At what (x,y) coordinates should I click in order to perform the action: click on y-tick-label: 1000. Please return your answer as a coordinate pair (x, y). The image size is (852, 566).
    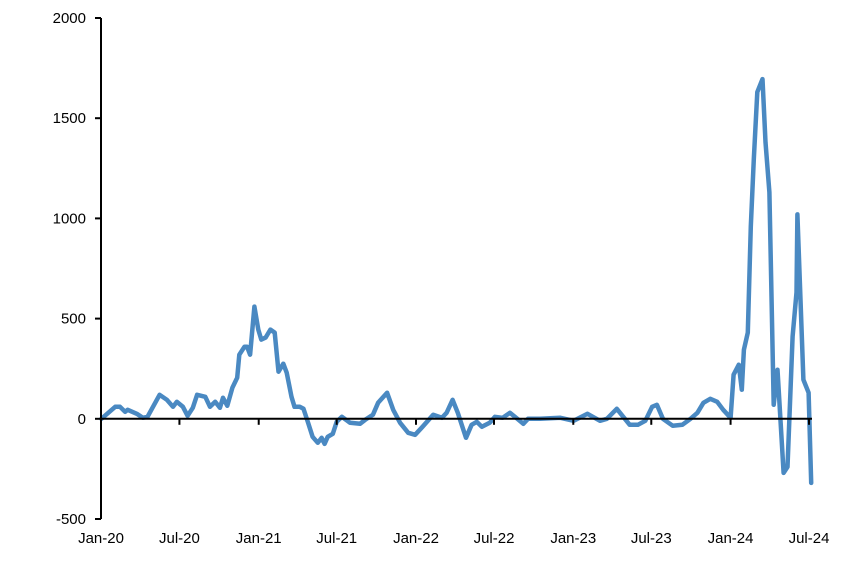
    Looking at the image, I should click on (69, 218).